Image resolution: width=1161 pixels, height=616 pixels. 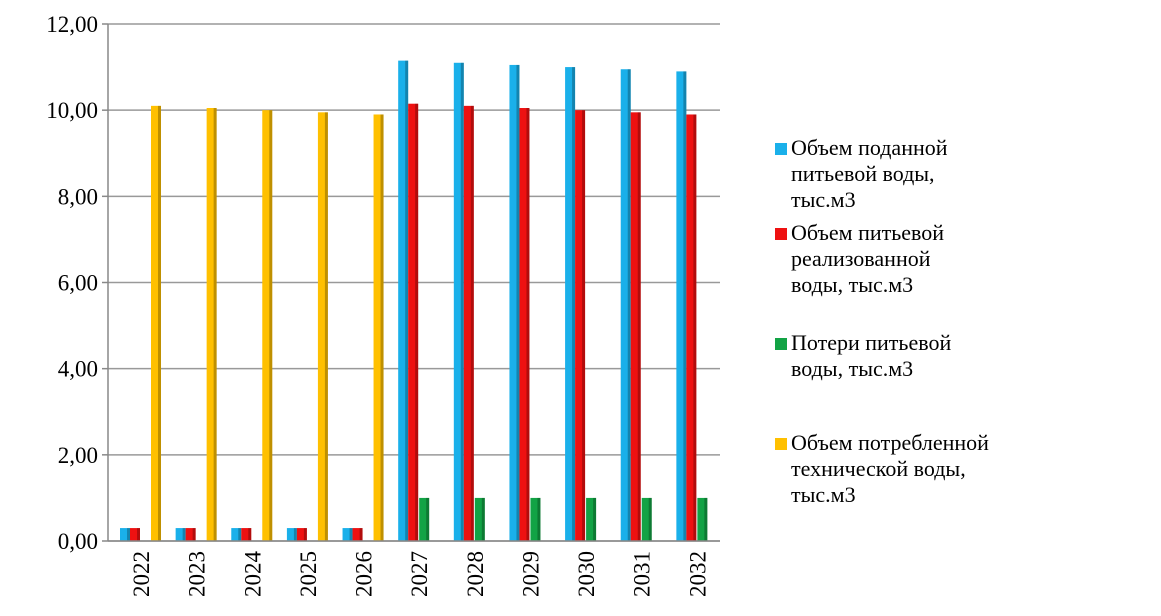 What do you see at coordinates (78, 541) in the screenshot?
I see `y-tick-label: 0,00` at bounding box center [78, 541].